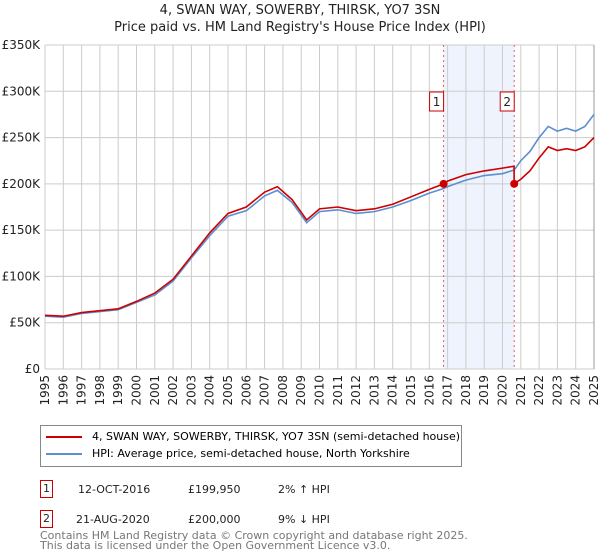 This screenshot has height=560, width=600. What do you see at coordinates (22, 91) in the screenshot?
I see `y-tick-label: £300K` at bounding box center [22, 91].